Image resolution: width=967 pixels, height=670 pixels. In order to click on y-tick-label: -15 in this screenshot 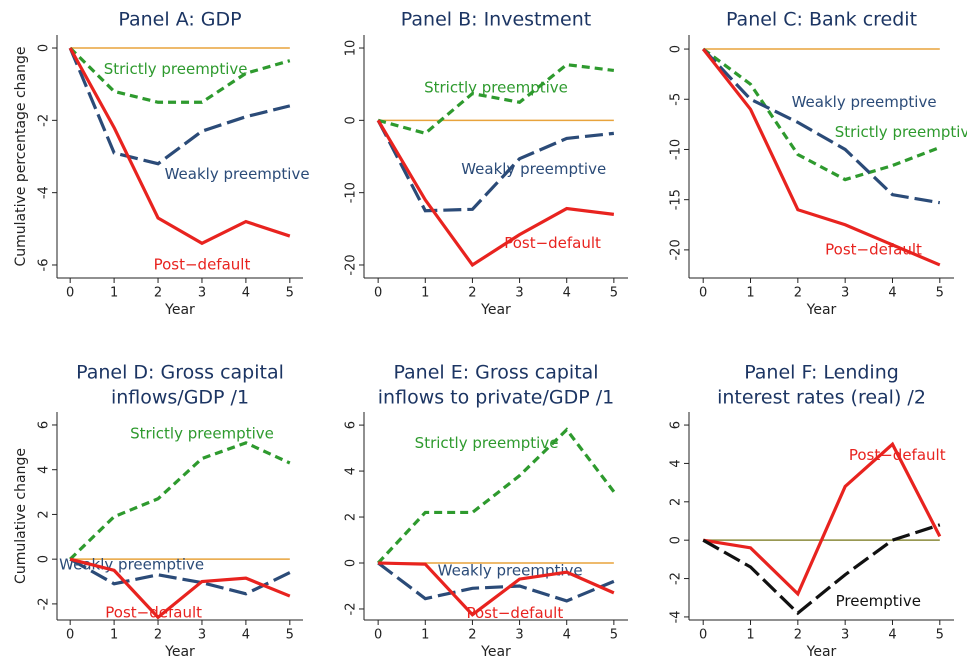, I will do `click(676, 199)`.